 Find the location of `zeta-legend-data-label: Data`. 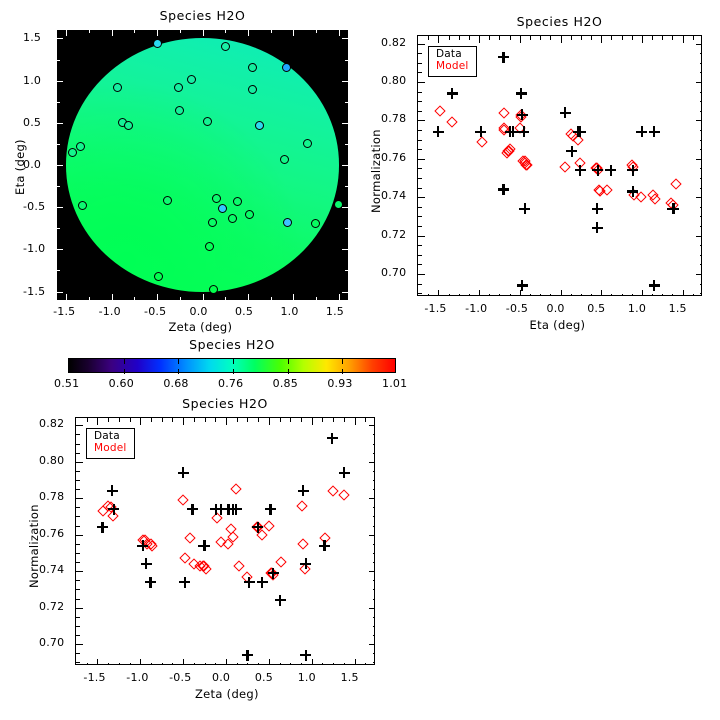

zeta-legend-data-label: Data is located at coordinates (107, 436).